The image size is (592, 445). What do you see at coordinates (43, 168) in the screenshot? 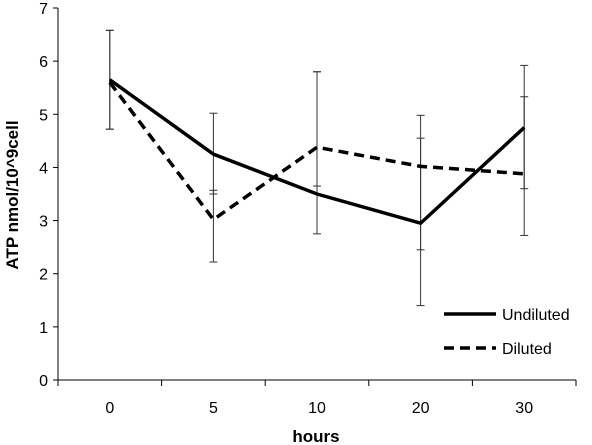
I see `y-tick-label: 4` at bounding box center [43, 168].